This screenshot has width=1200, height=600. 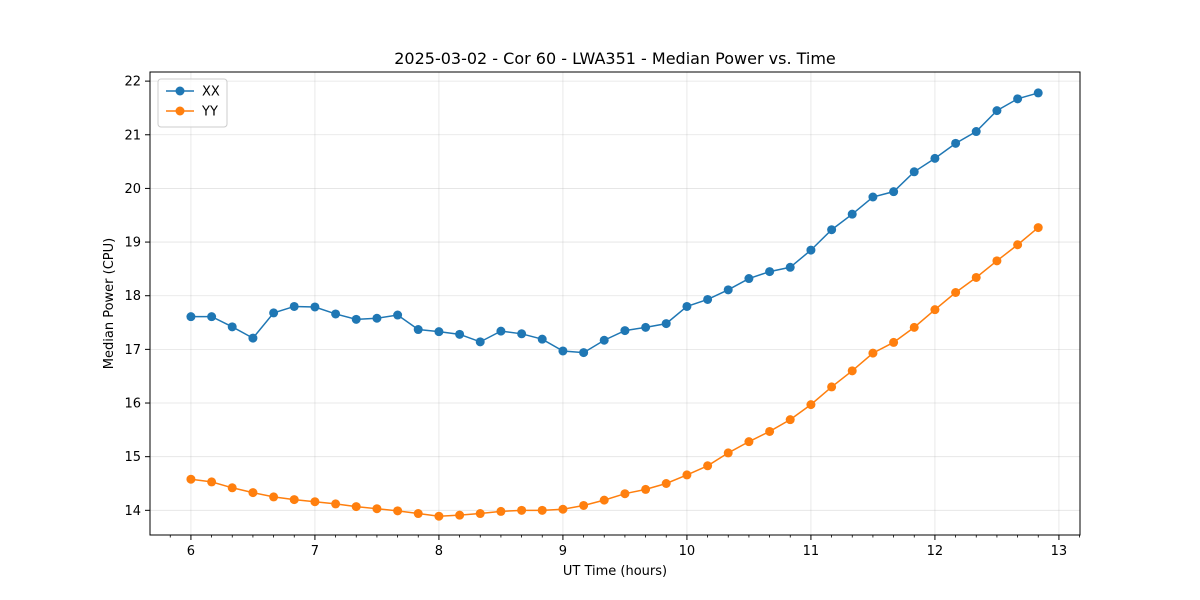 I want to click on y-tick-label: 21, so click(x=132, y=135).